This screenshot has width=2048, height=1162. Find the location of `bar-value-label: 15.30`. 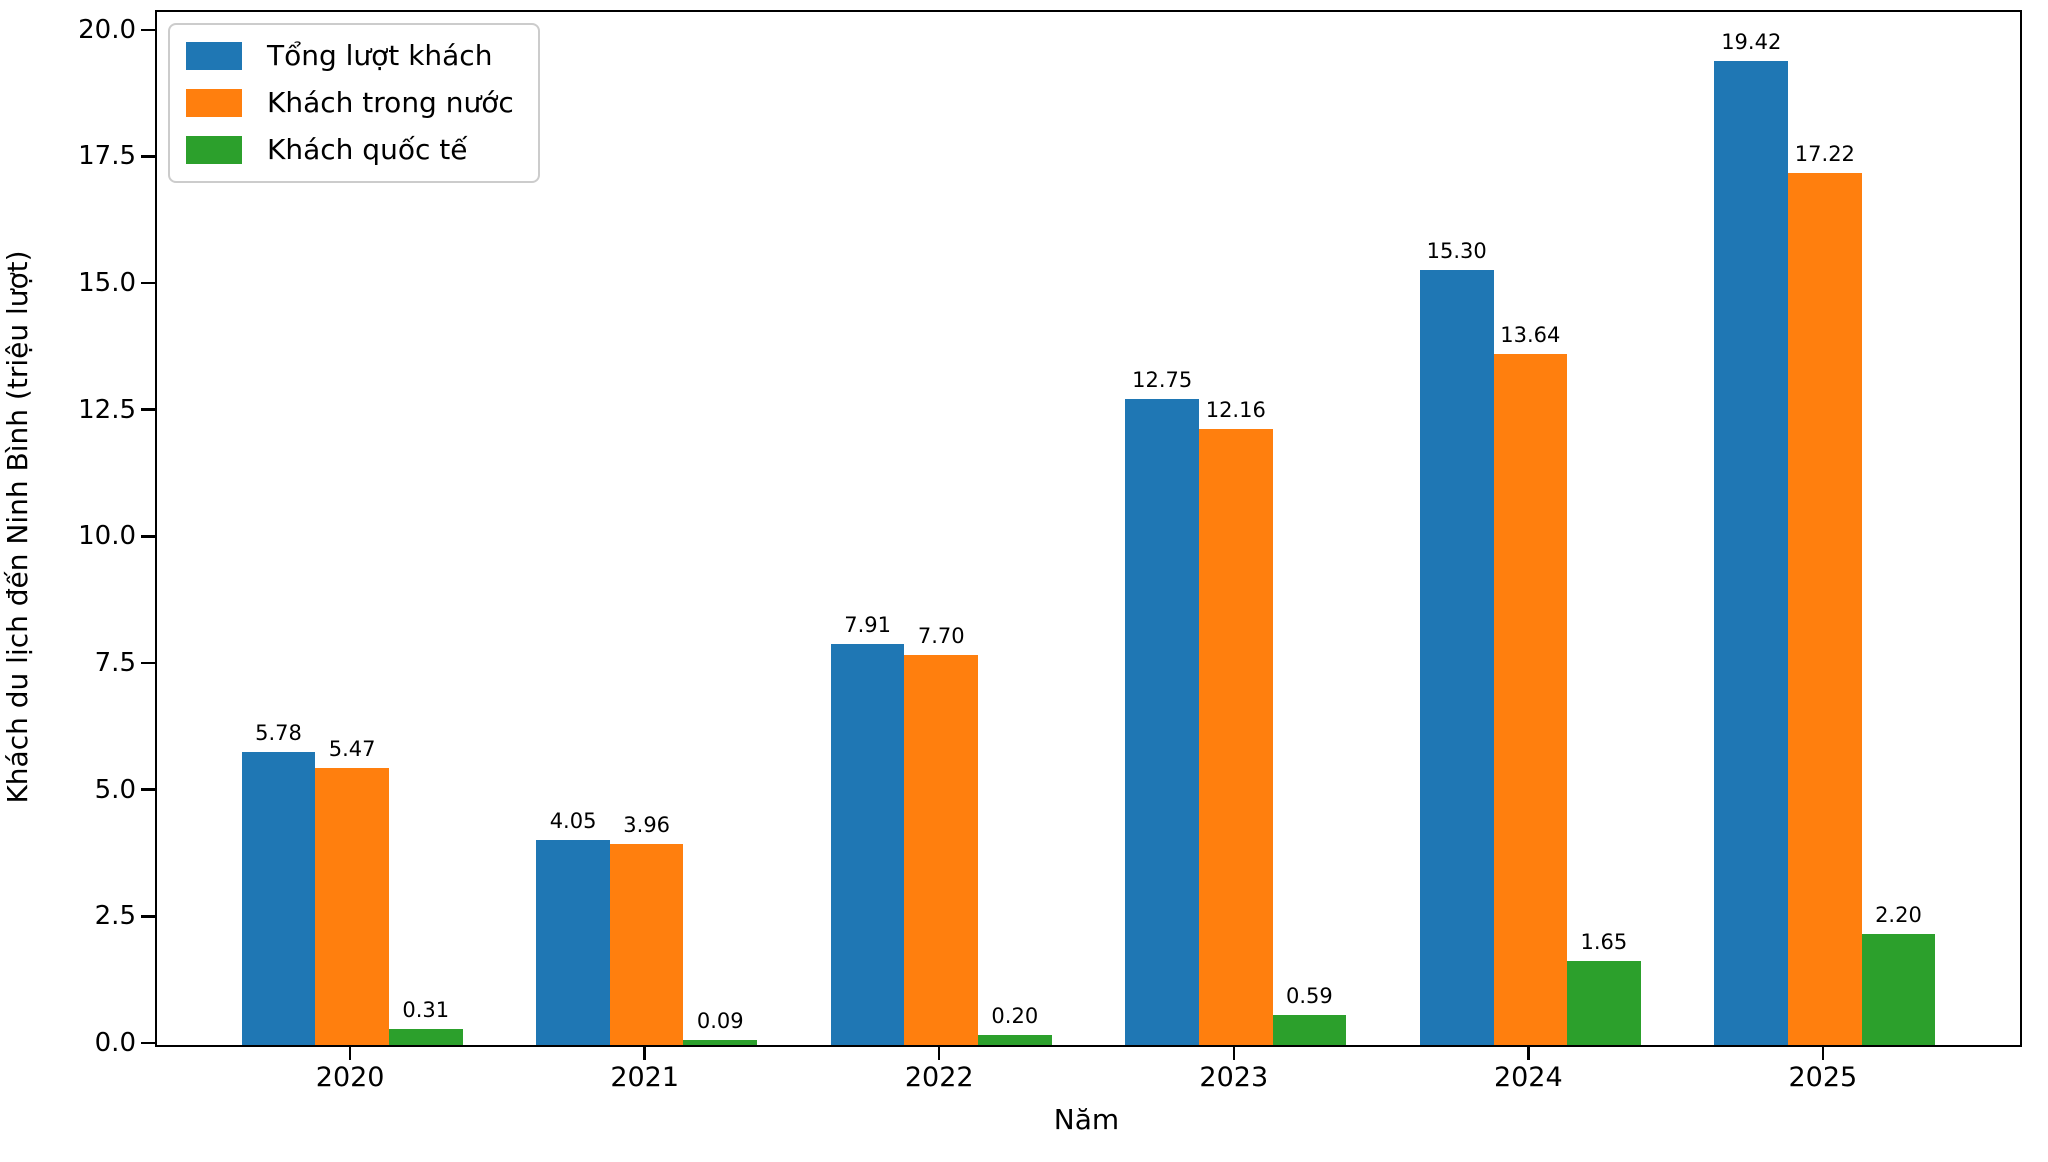

bar-value-label: 15.30 is located at coordinates (1456, 250).